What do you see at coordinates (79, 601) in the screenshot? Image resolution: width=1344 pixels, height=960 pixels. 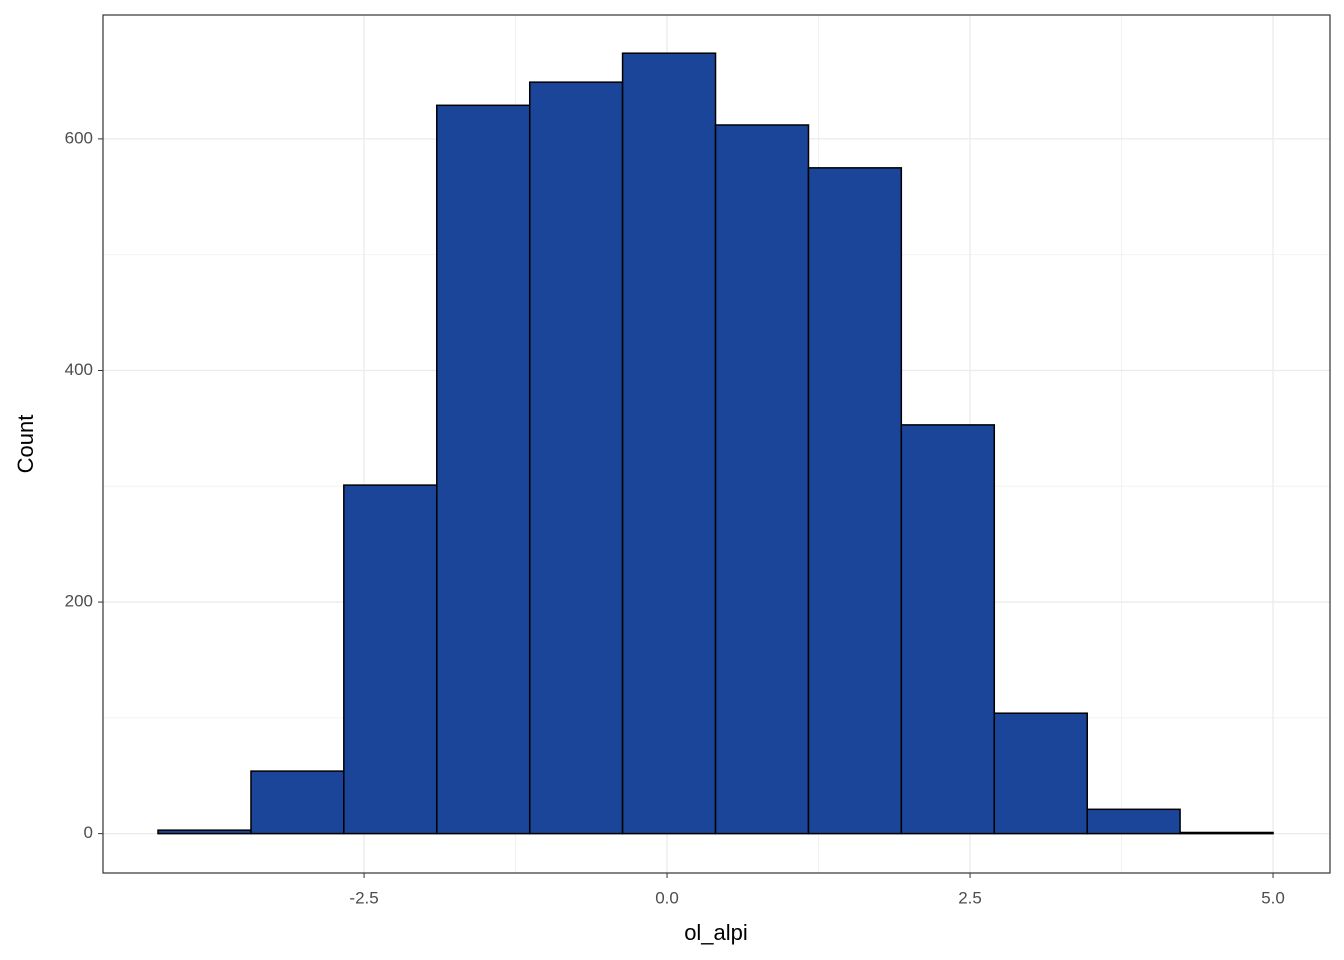 I see `y-tick-label: 200` at bounding box center [79, 601].